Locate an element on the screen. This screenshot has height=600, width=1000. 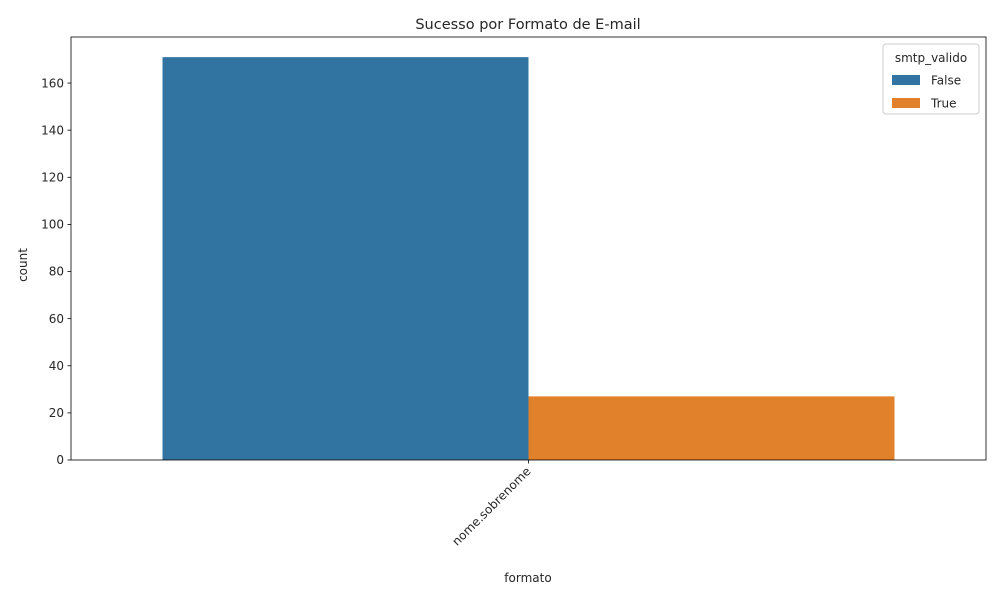
x-ticks: nome.sobrenome is located at coordinates (491, 504).